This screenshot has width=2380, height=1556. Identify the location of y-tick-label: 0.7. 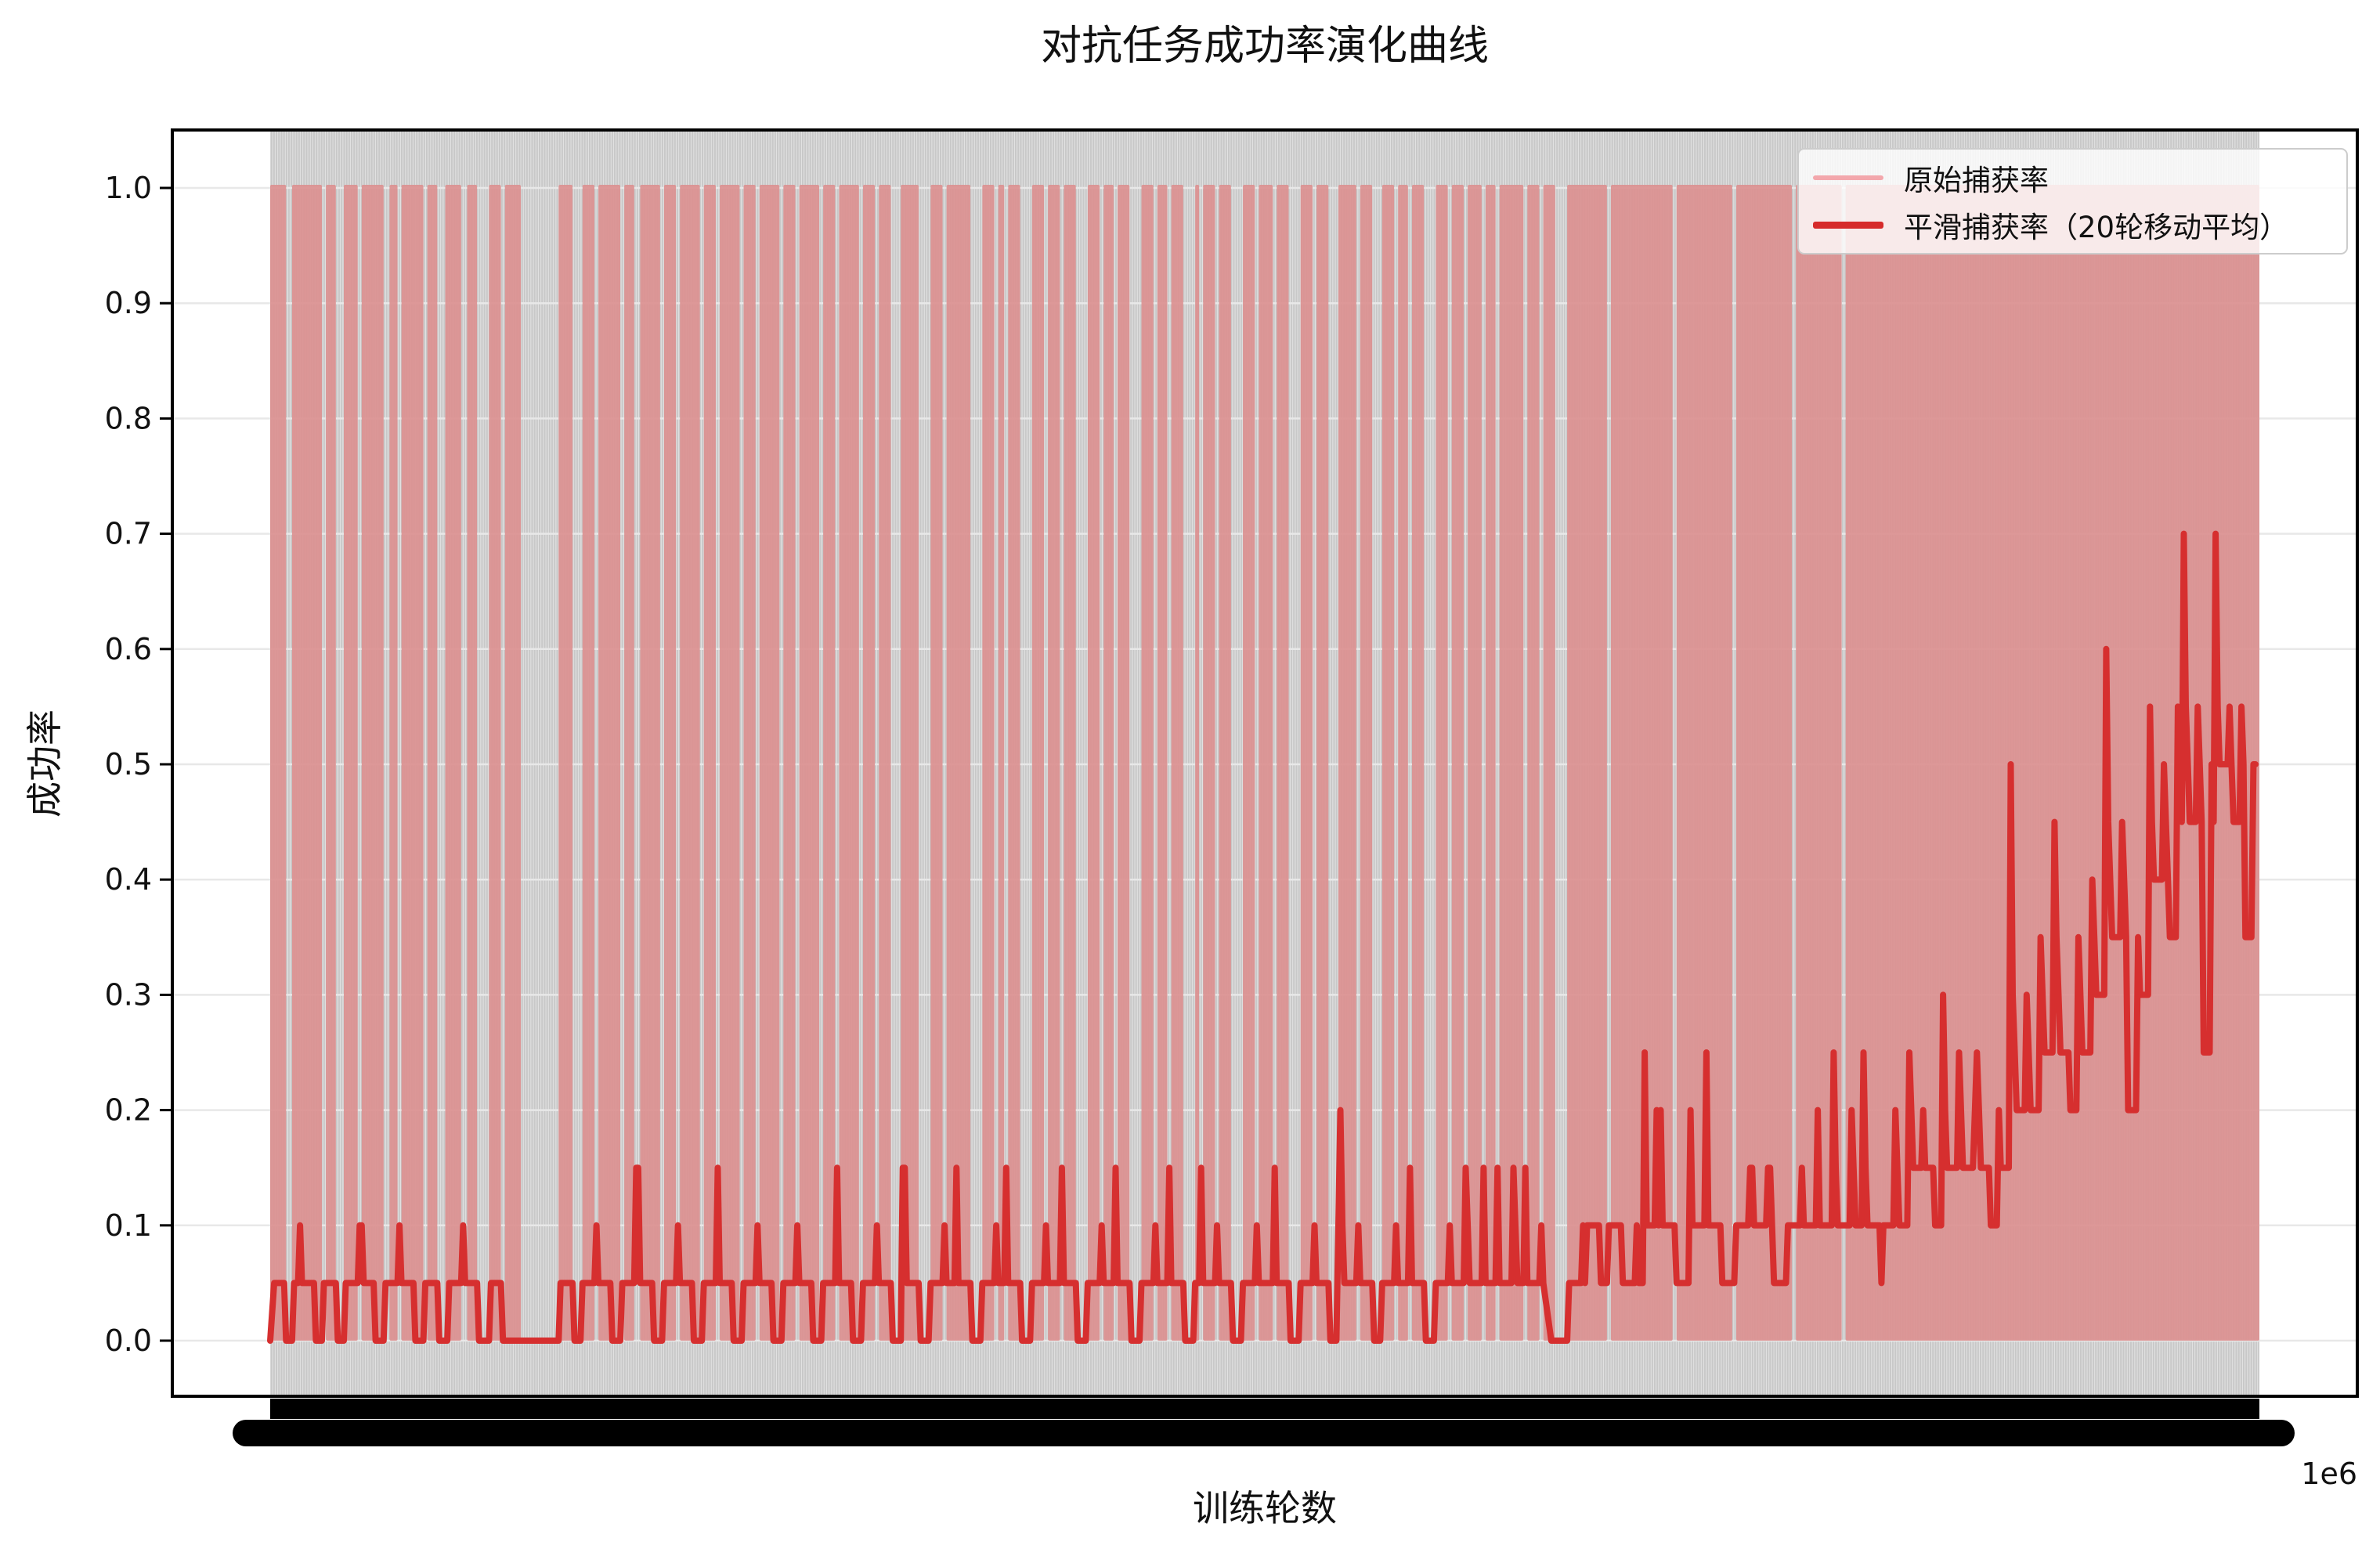
(128, 534).